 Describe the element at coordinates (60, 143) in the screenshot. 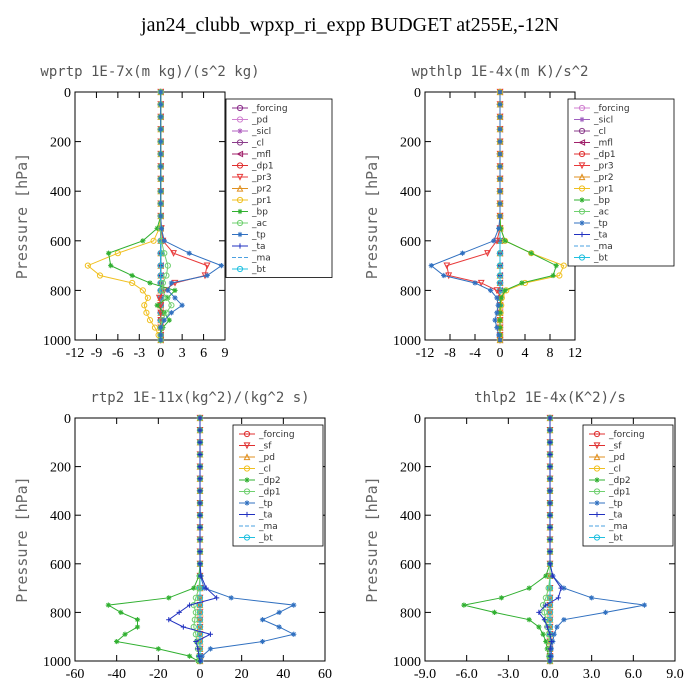

I see `y-tick-label: 200` at that location.